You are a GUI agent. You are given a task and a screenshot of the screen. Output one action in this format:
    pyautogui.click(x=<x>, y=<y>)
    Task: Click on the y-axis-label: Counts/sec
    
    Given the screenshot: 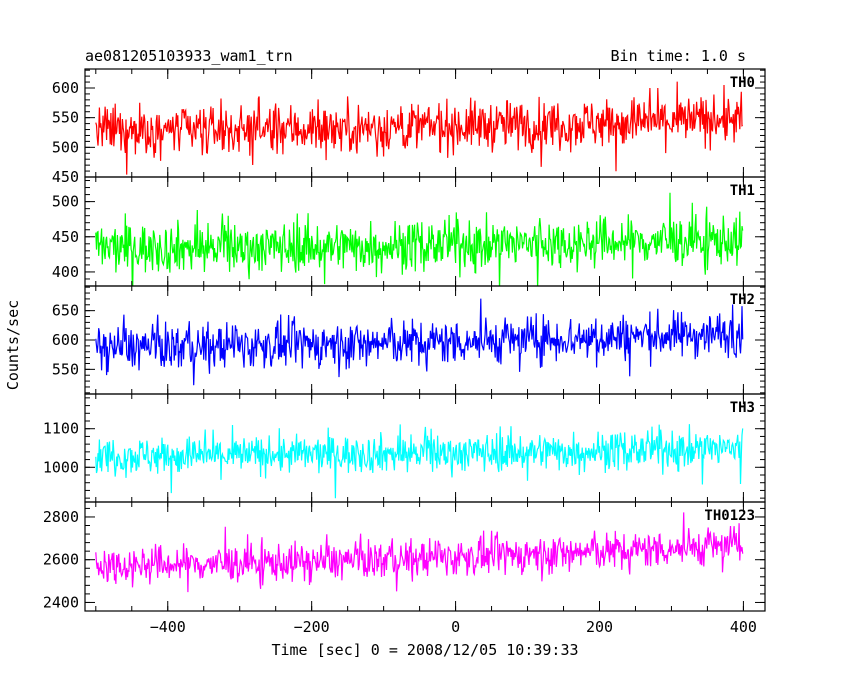 What is the action you would take?
    pyautogui.click(x=13, y=345)
    